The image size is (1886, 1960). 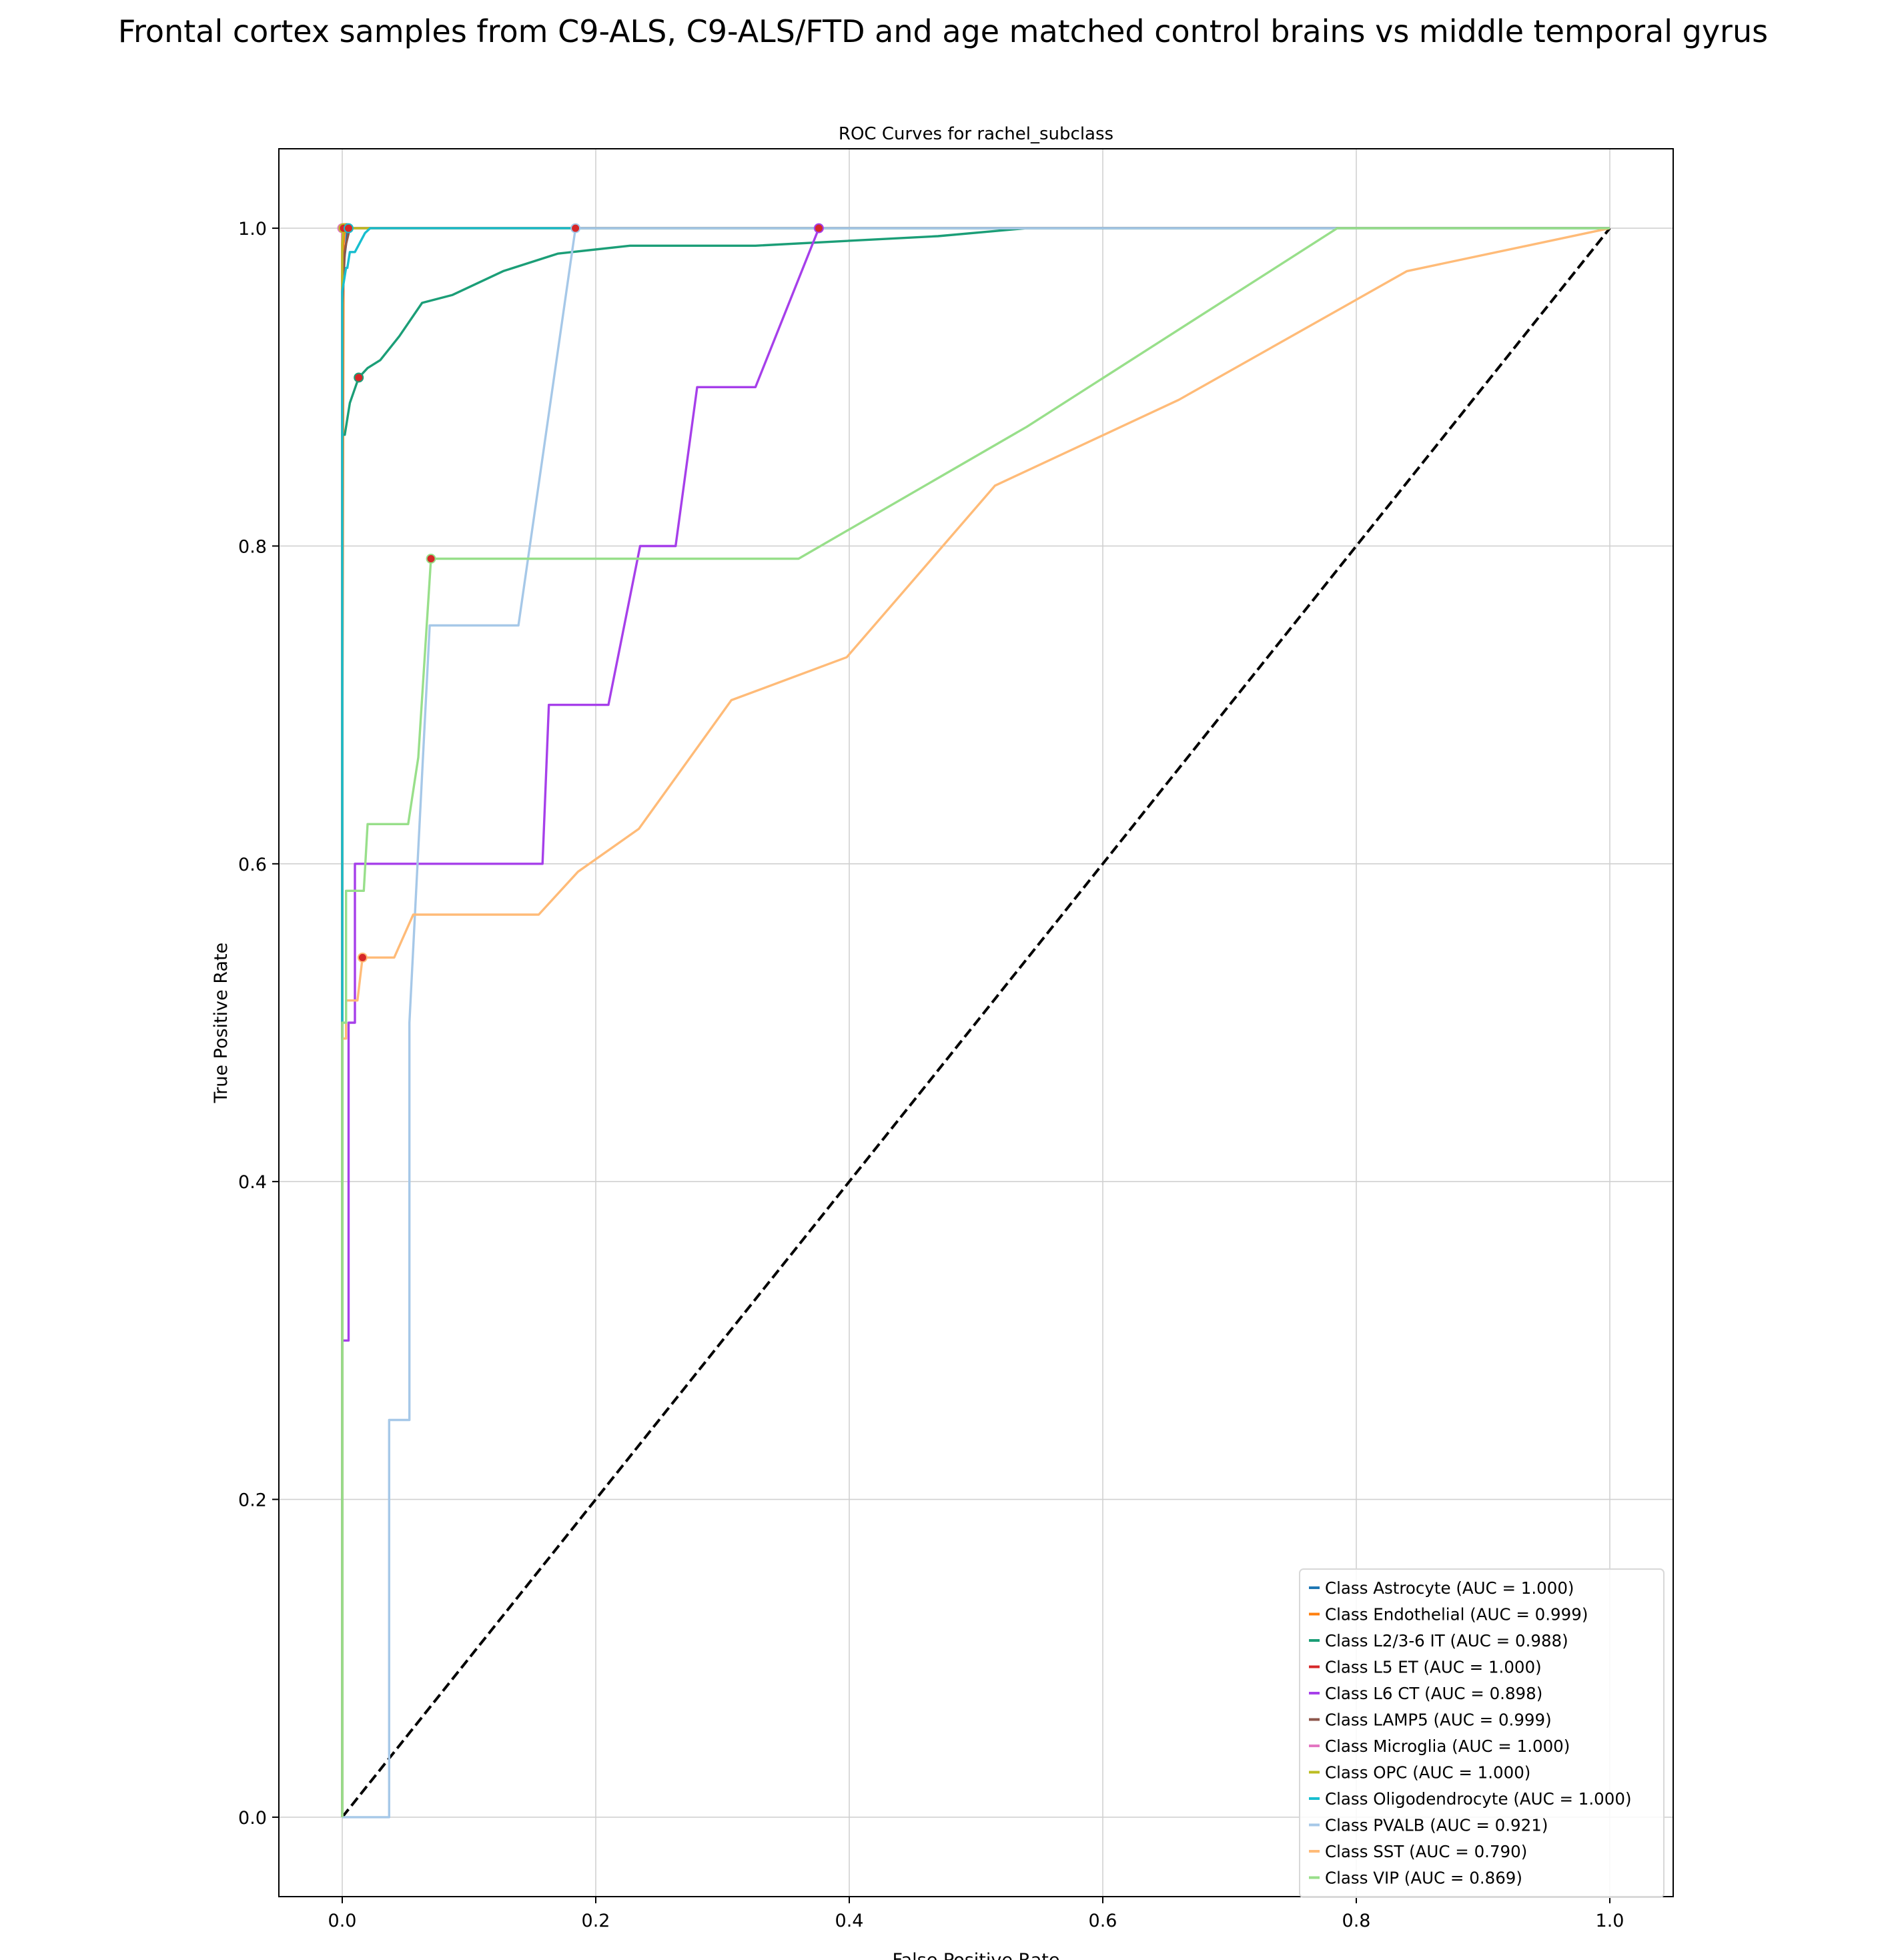 I want to click on y-tick-label: 1.0, so click(x=252, y=229).